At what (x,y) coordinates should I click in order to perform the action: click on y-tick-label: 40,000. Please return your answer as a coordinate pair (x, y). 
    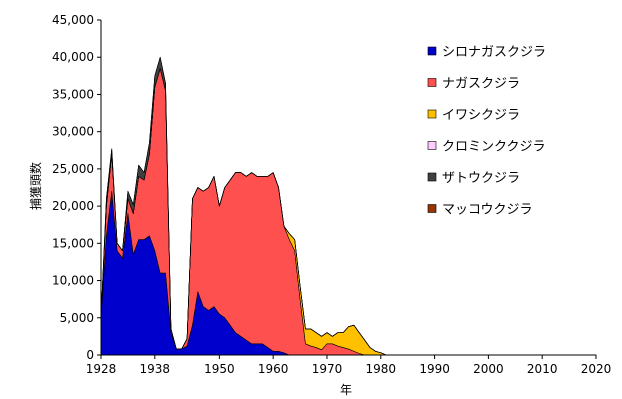
    Looking at the image, I should click on (73, 57).